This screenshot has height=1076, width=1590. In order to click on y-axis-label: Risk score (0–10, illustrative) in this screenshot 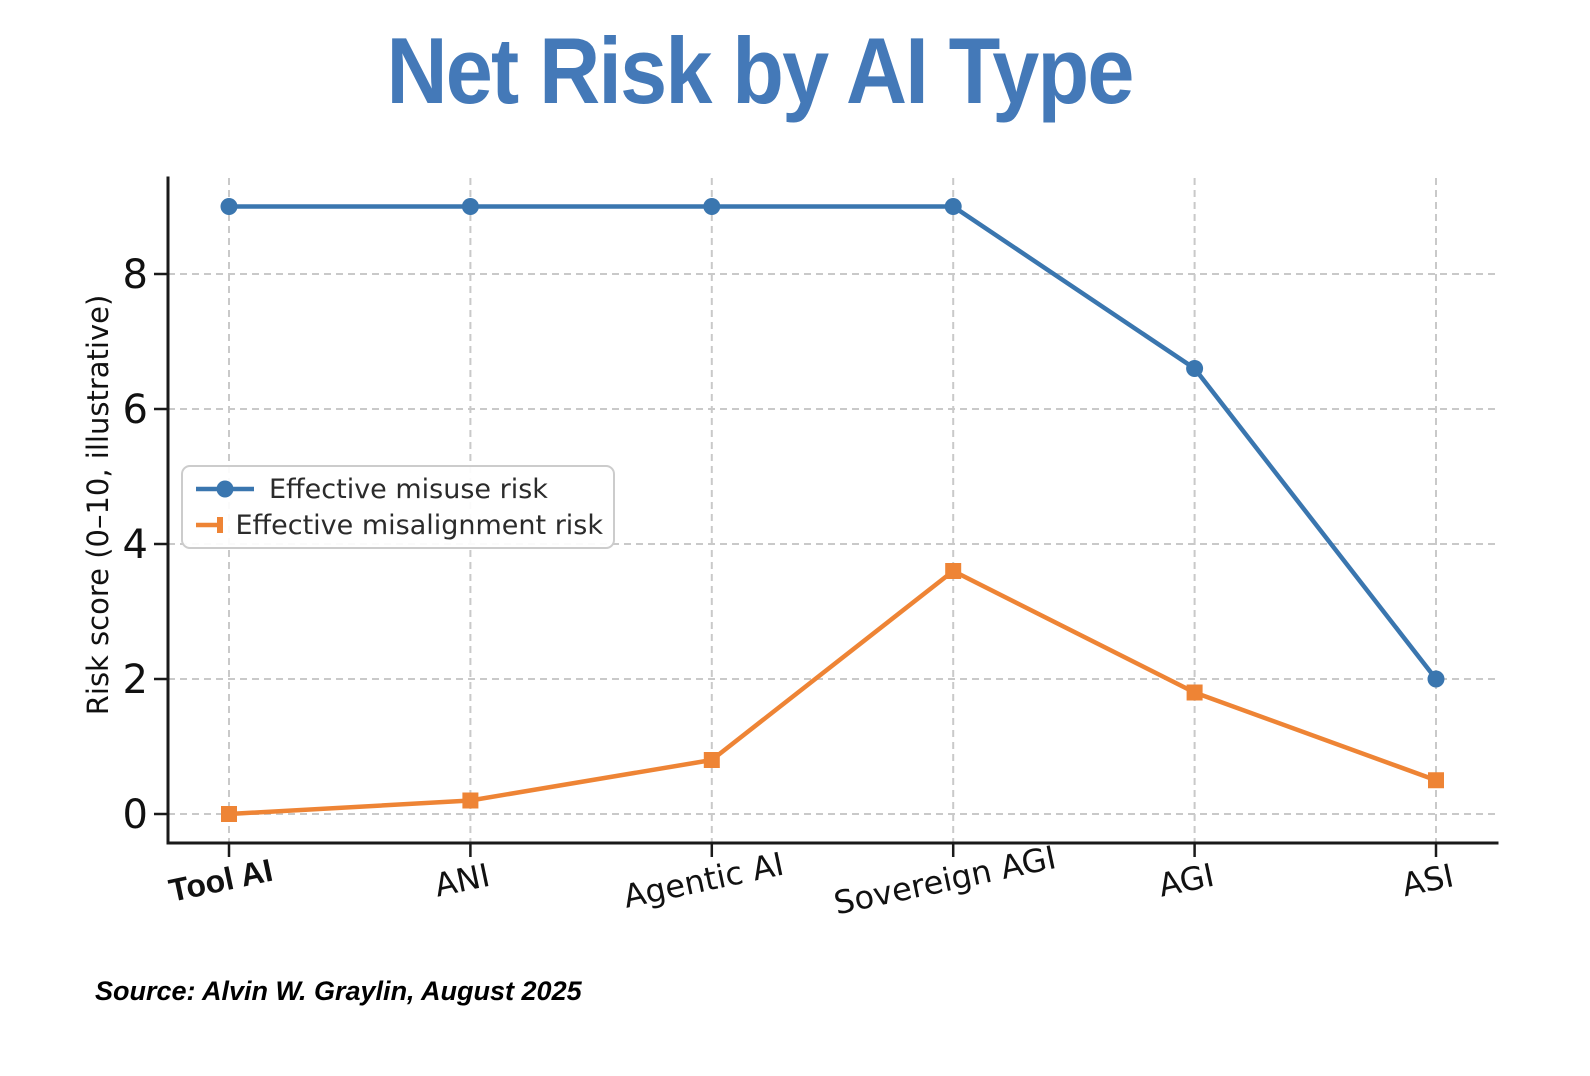, I will do `click(98, 505)`.